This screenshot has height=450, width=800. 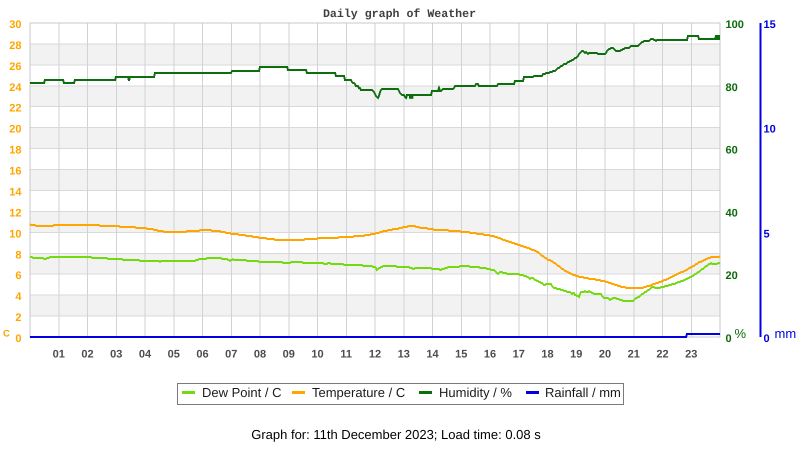 I want to click on svg-text: 40, so click(x=732, y=213).